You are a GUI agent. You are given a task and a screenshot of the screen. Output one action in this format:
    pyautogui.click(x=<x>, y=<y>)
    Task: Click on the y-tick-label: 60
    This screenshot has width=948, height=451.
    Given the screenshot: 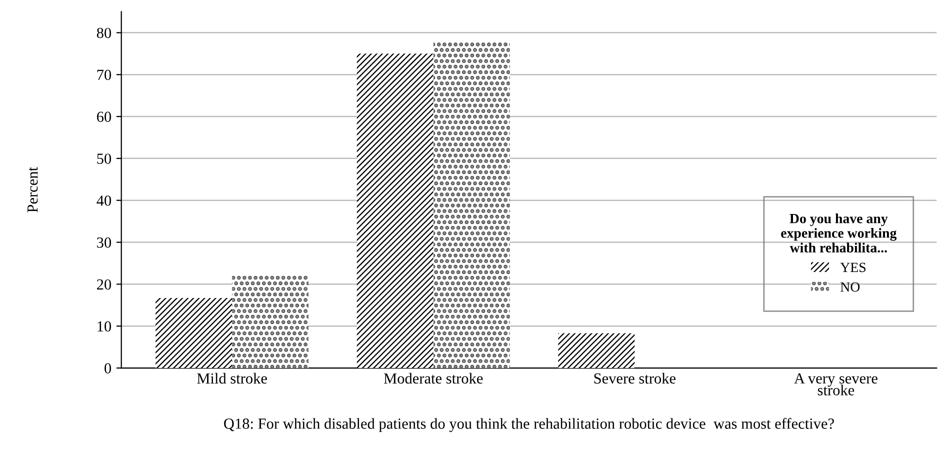 What is the action you would take?
    pyautogui.click(x=104, y=117)
    